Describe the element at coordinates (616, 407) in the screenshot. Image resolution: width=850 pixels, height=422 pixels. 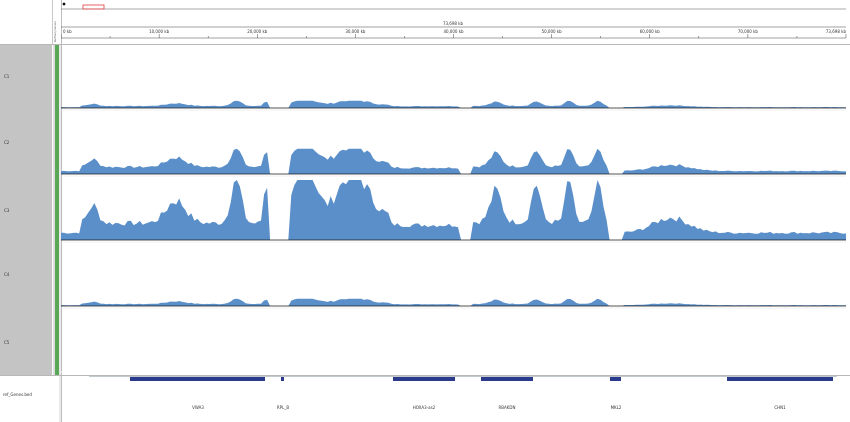
I see `gene-label-mkl2: MKL2` at that location.